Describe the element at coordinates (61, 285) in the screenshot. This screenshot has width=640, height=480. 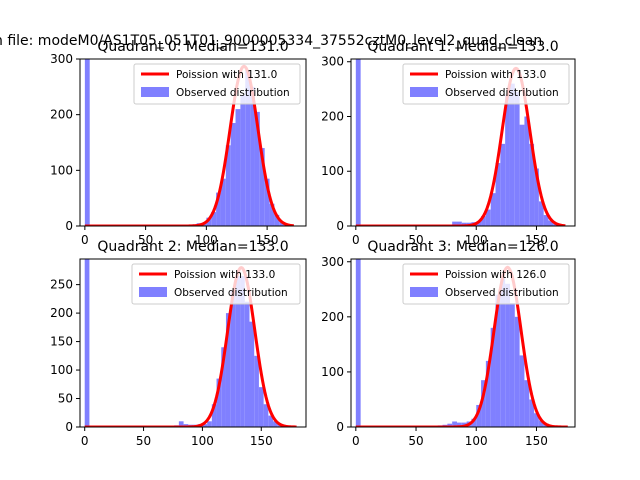
I see `y-tick-label: 250` at that location.